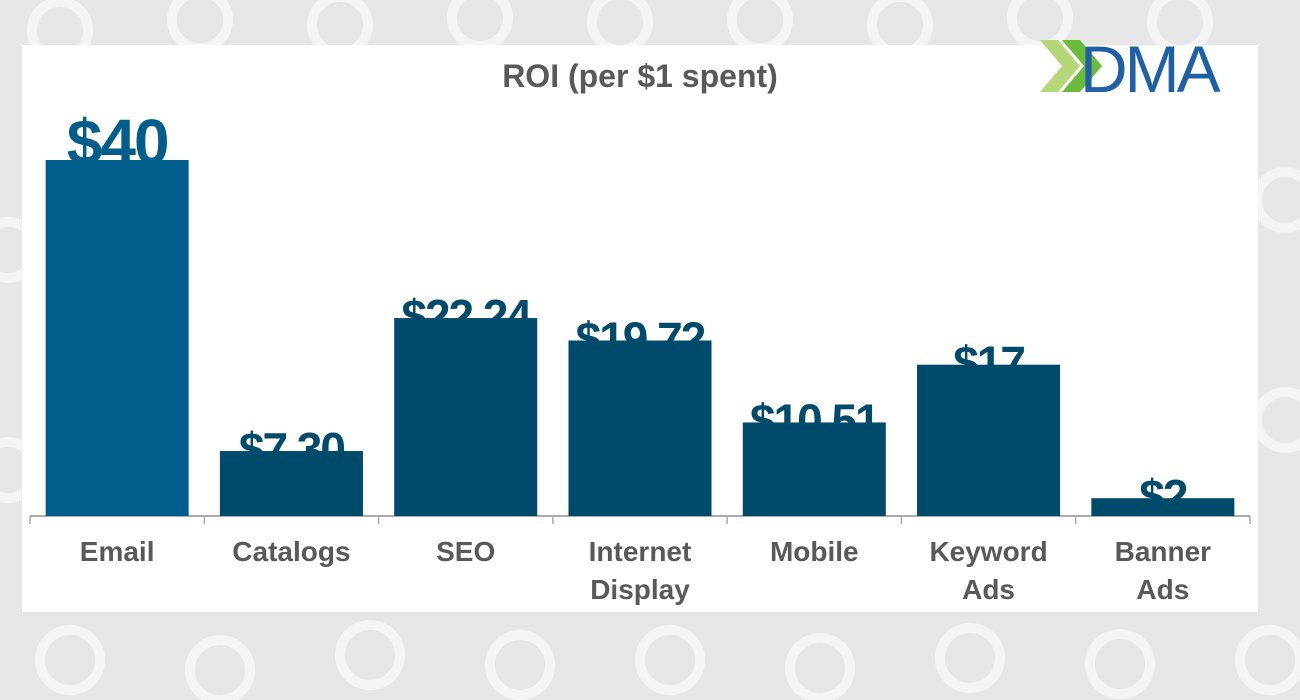 This screenshot has height=700, width=1300. What do you see at coordinates (291, 551) in the screenshot?
I see `x-tick-label: Catalogs` at bounding box center [291, 551].